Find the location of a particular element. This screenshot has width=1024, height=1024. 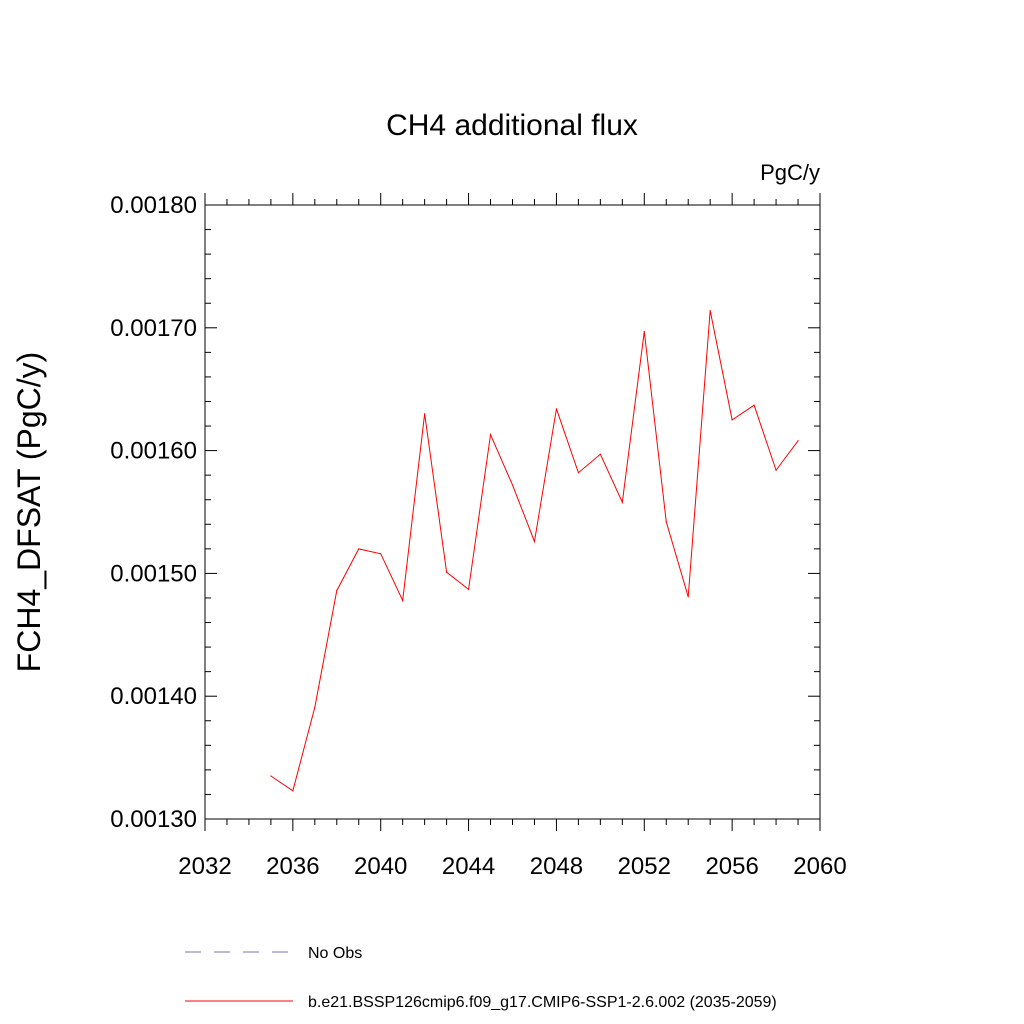

x-tick-label: 2036 is located at coordinates (292, 866).